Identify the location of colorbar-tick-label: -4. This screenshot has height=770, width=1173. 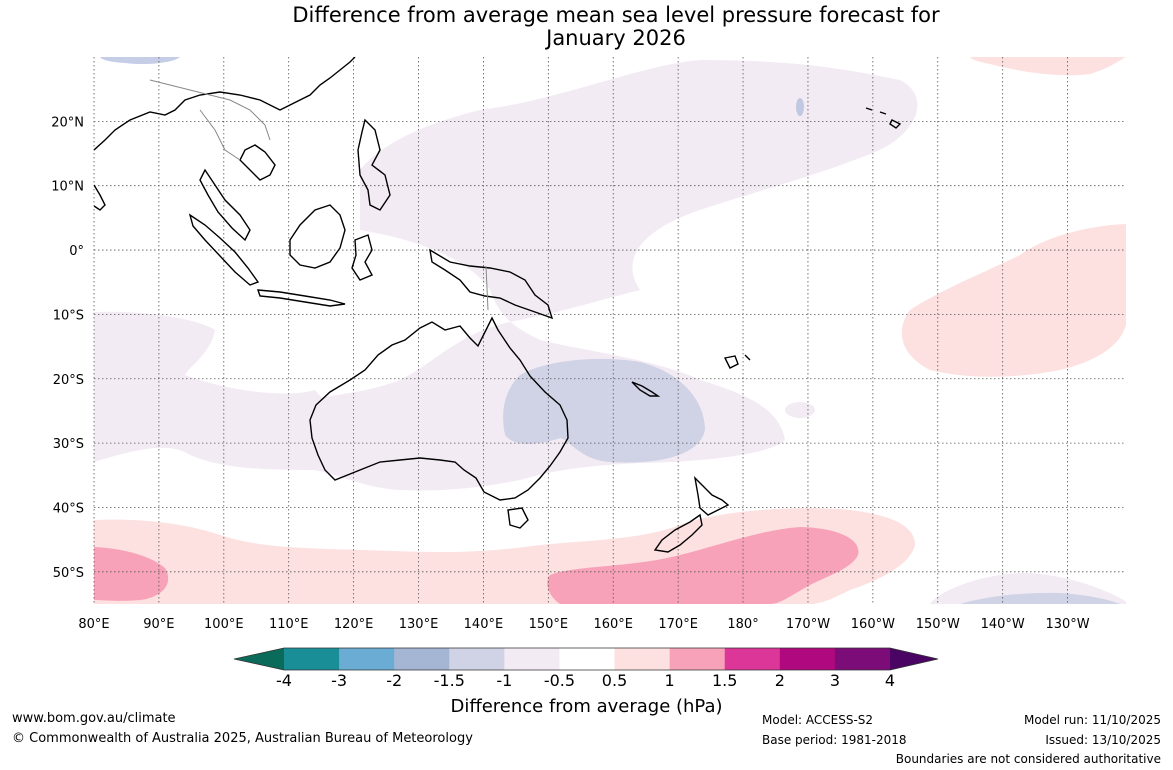
(284, 680).